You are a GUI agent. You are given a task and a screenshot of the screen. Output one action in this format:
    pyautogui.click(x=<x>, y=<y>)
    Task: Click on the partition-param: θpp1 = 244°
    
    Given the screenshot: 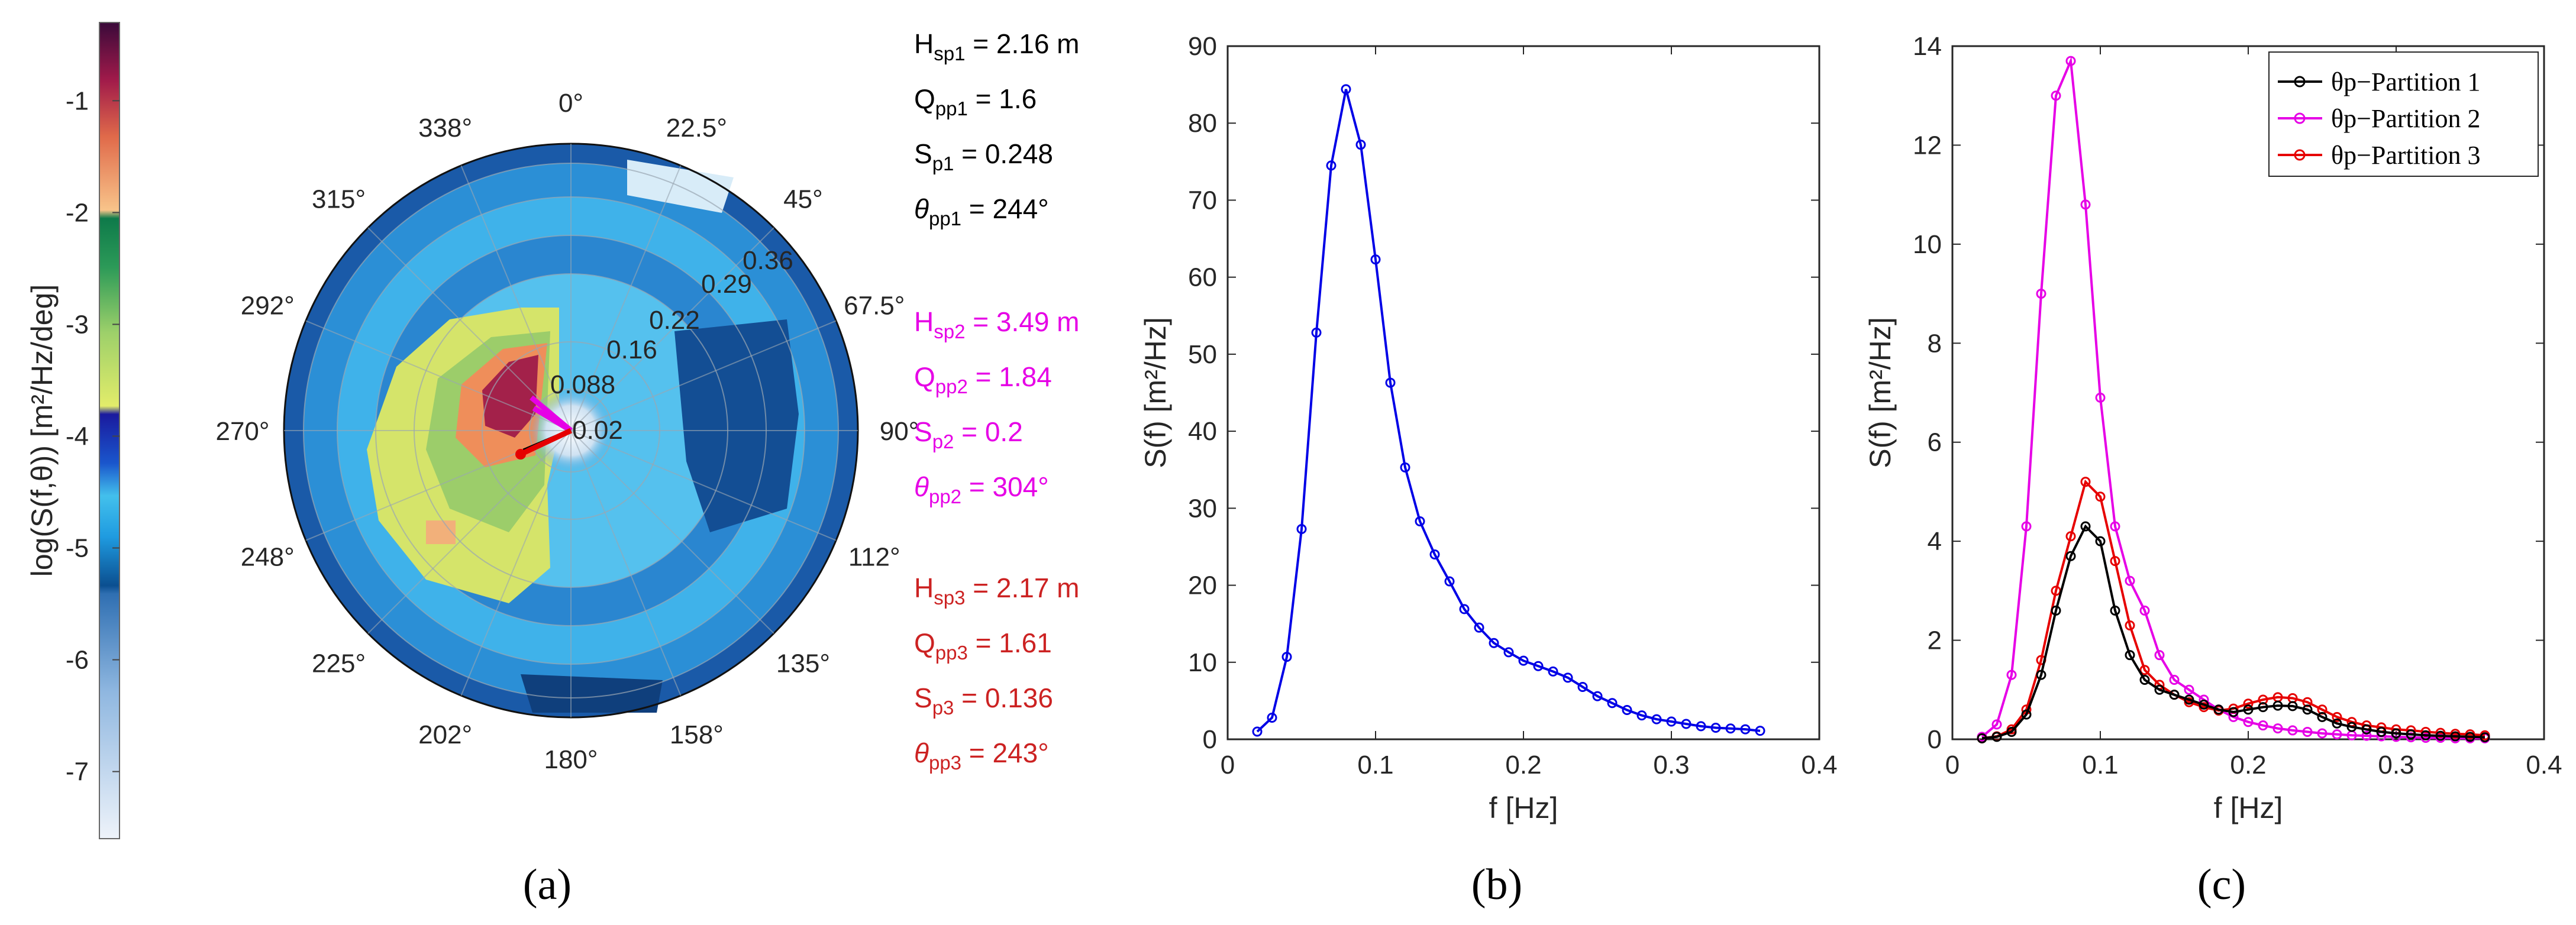 What is the action you would take?
    pyautogui.click(x=981, y=211)
    